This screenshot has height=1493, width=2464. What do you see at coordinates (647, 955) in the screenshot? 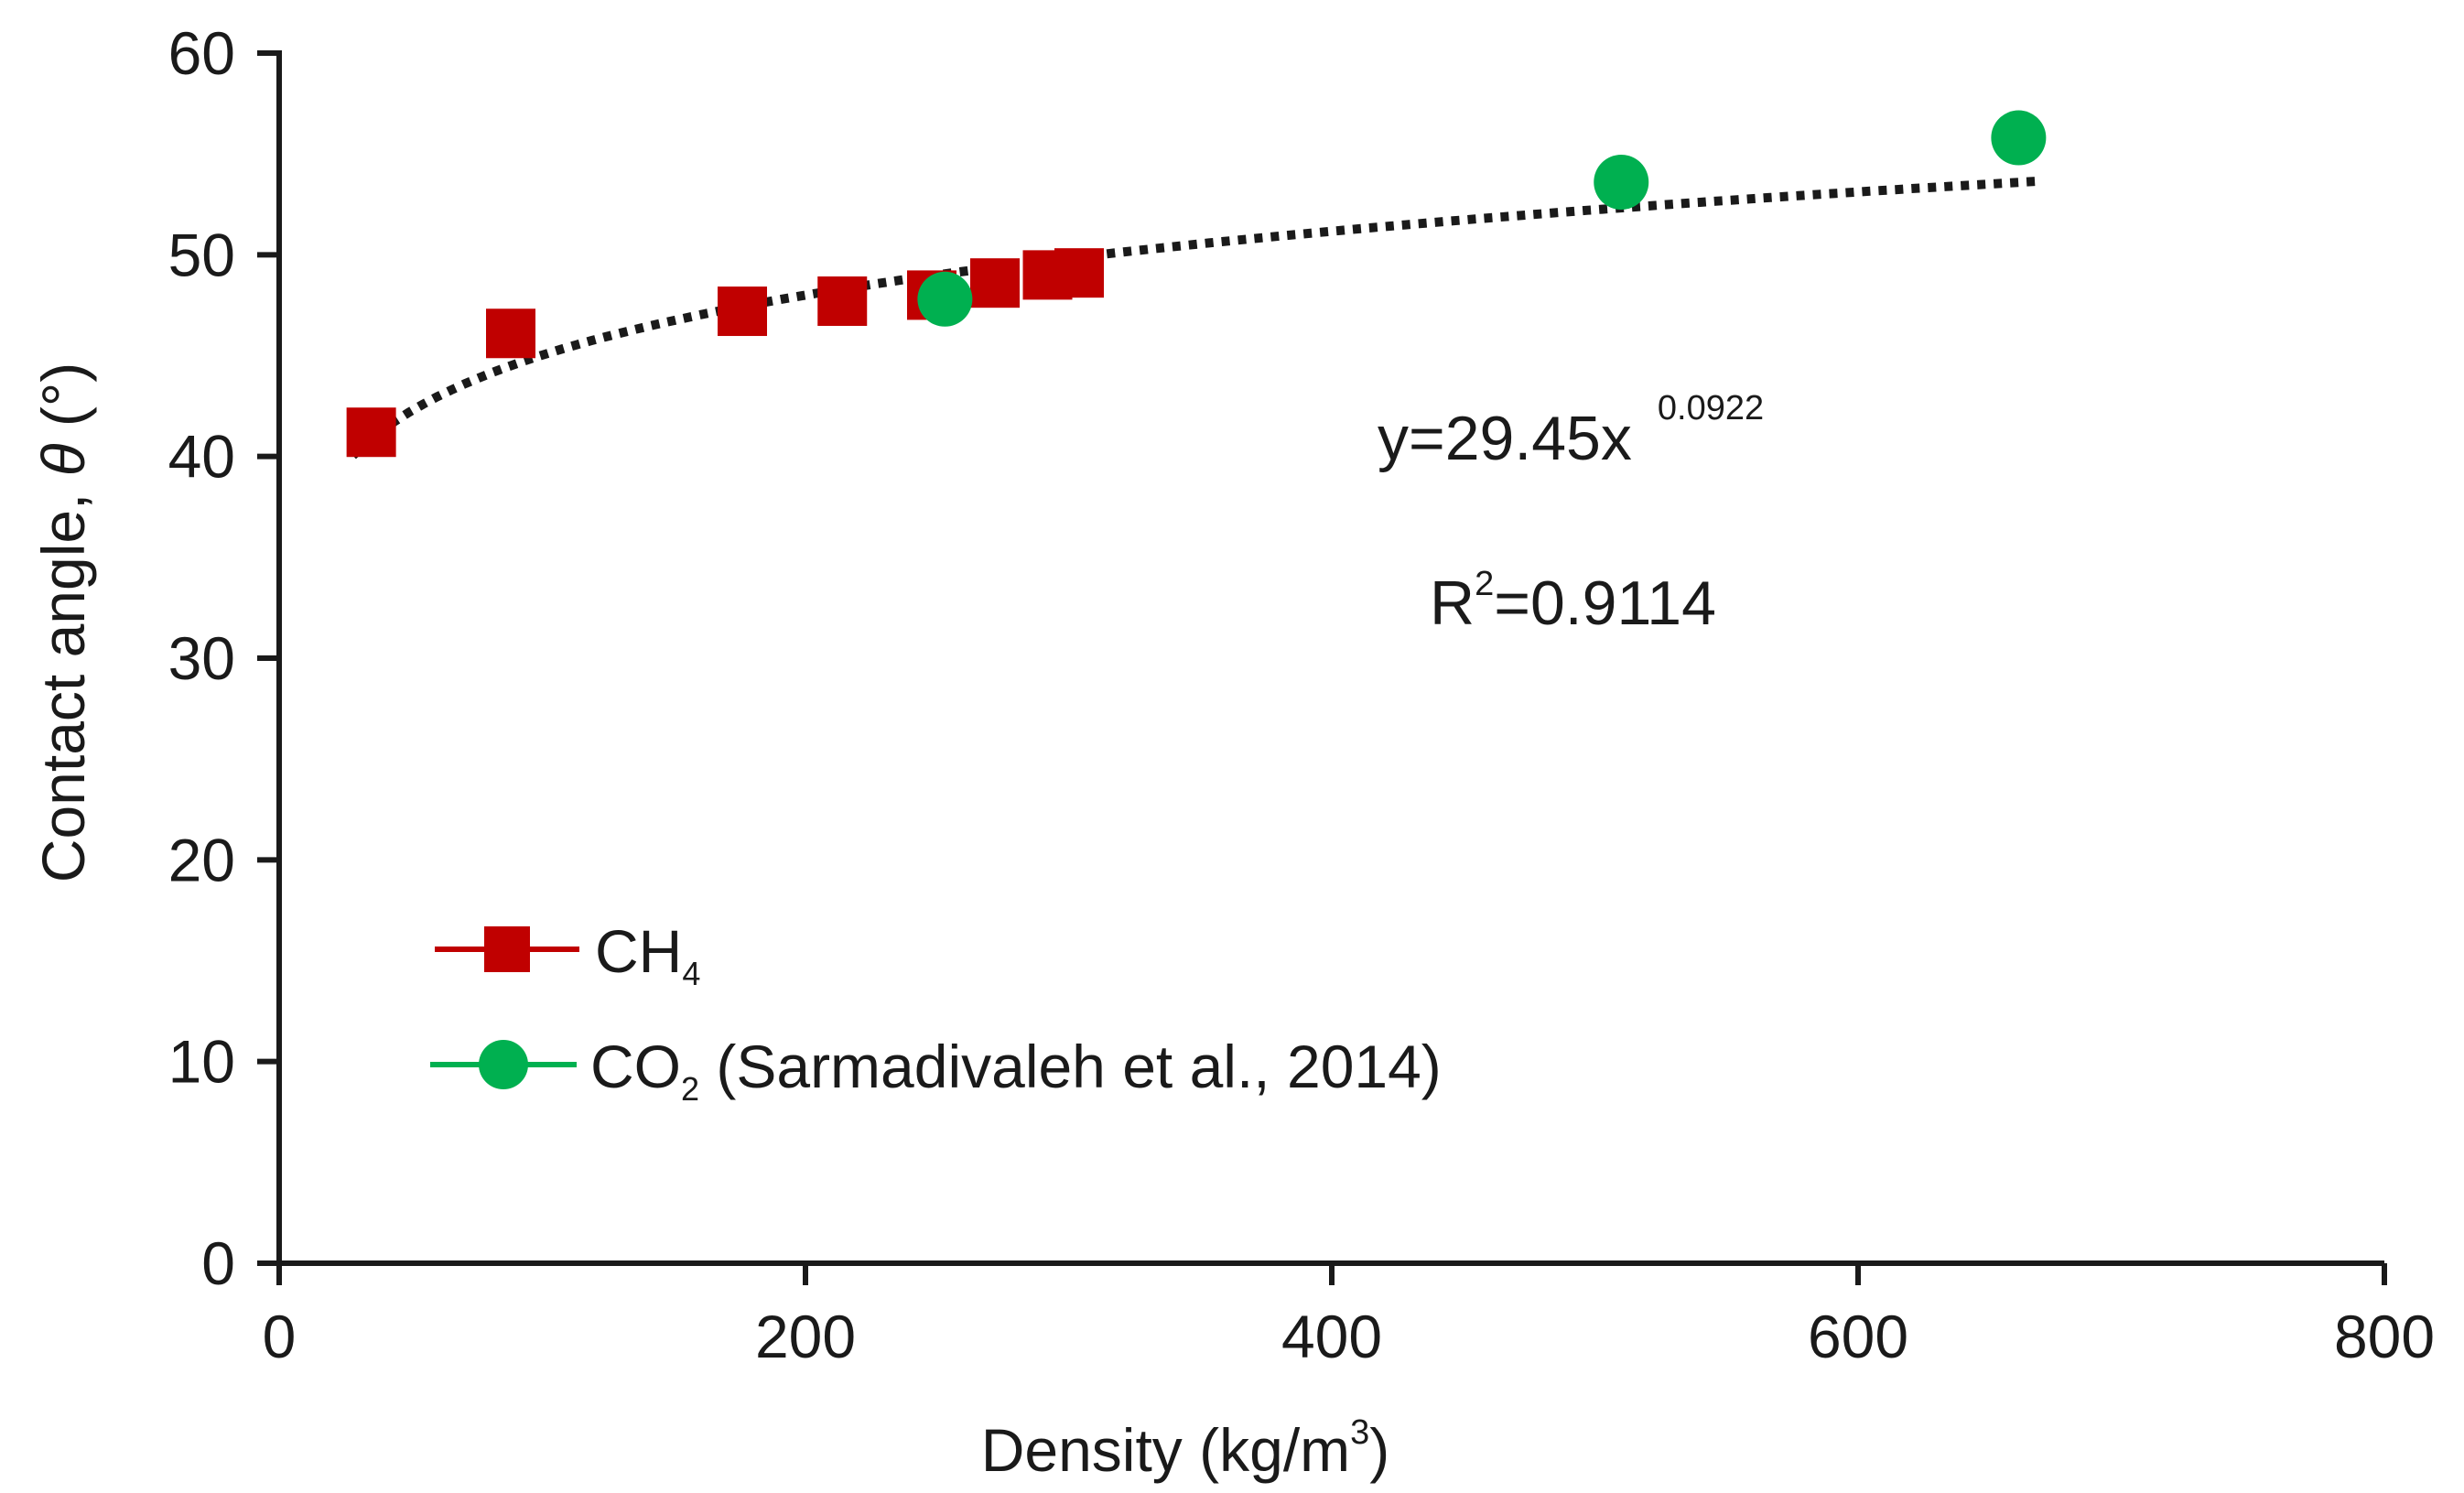
I see `legend-label-ch4: CH4` at bounding box center [647, 955].